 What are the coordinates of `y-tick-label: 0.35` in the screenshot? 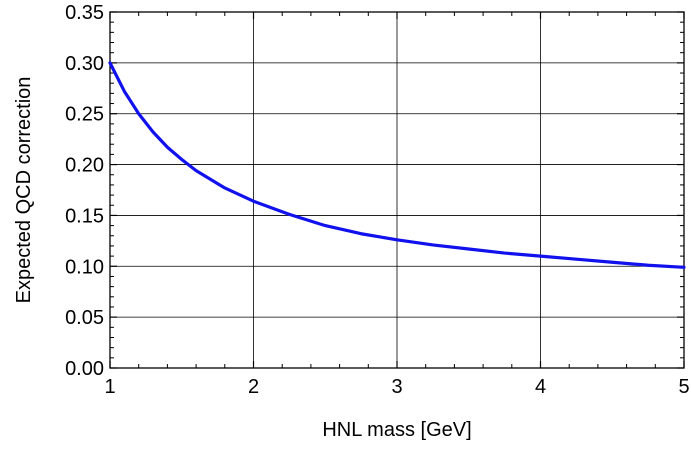 It's located at (84, 13).